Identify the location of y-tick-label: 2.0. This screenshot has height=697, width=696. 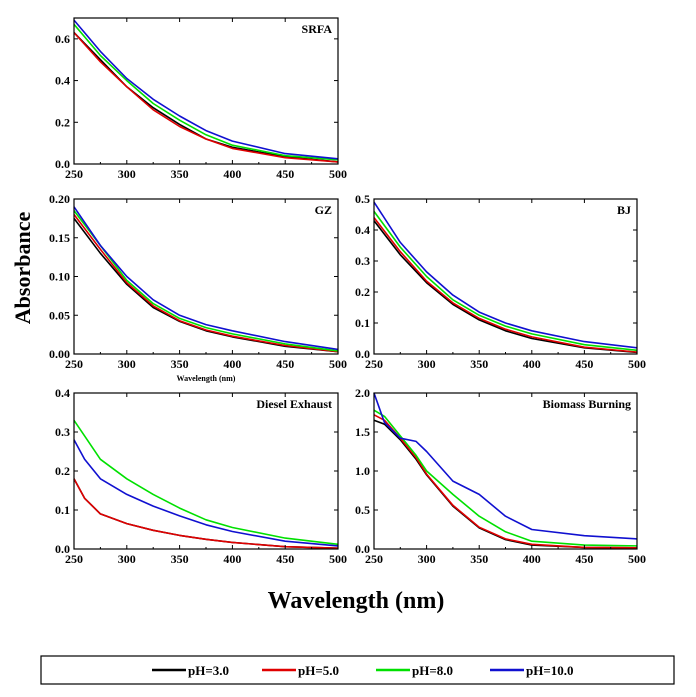
(362, 393).